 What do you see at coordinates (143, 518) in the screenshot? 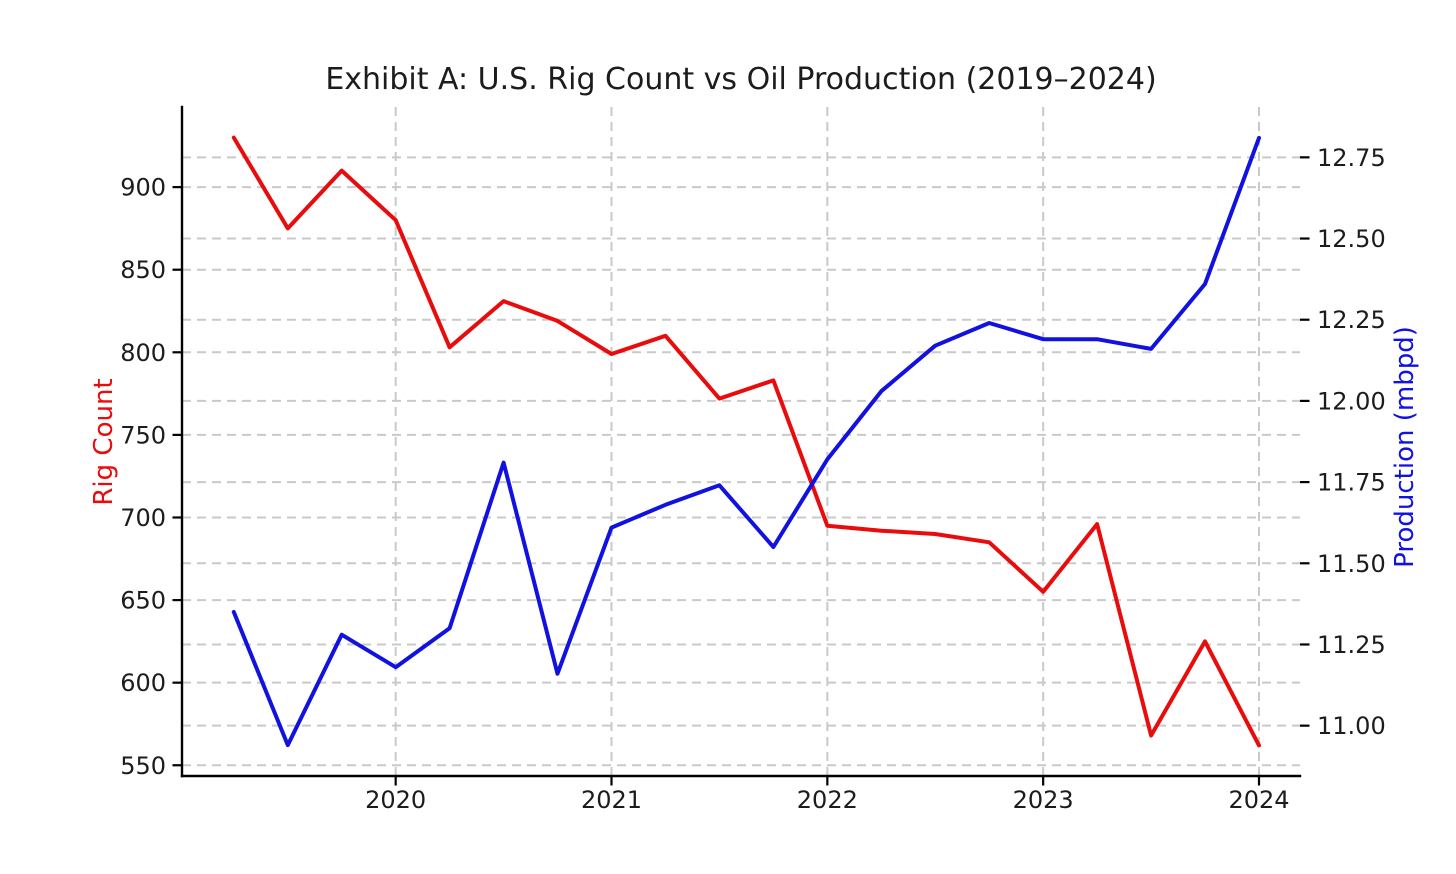
I see `left-tick-label: 700` at bounding box center [143, 518].